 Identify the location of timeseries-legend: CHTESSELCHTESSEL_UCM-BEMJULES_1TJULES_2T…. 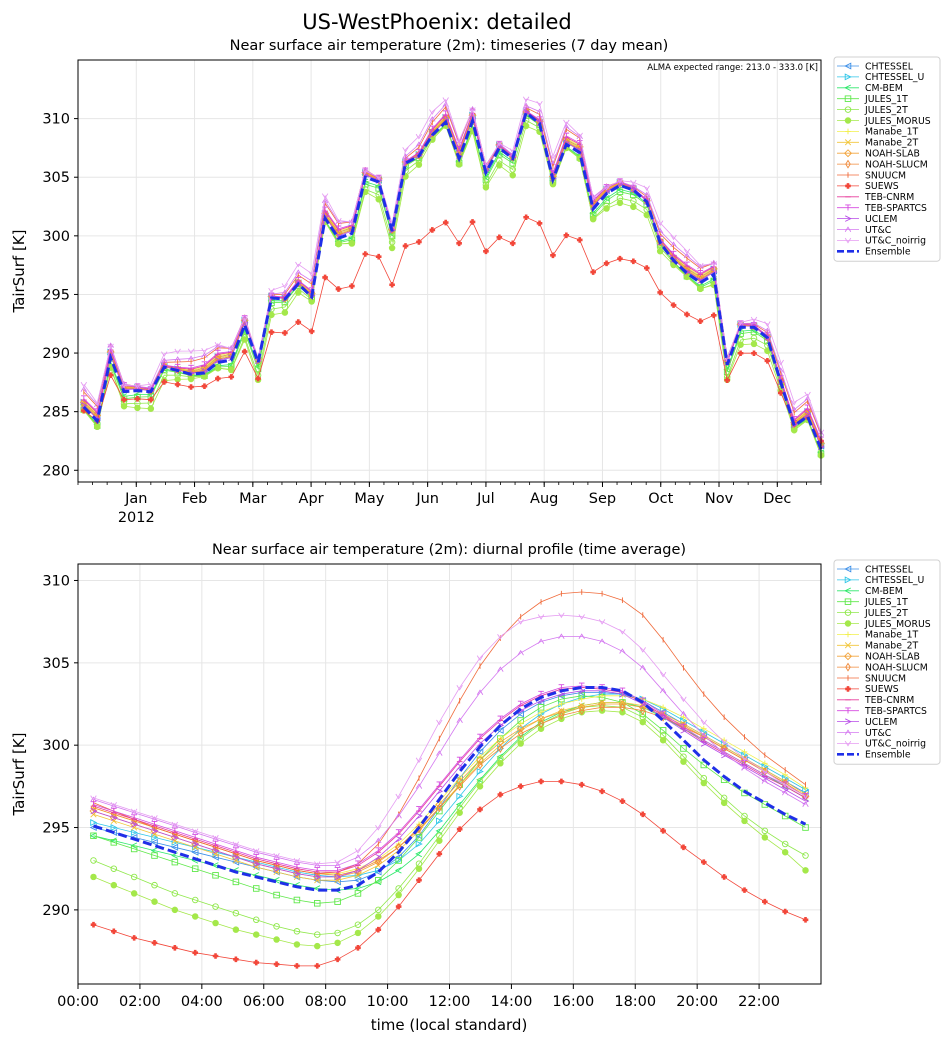
(887, 159).